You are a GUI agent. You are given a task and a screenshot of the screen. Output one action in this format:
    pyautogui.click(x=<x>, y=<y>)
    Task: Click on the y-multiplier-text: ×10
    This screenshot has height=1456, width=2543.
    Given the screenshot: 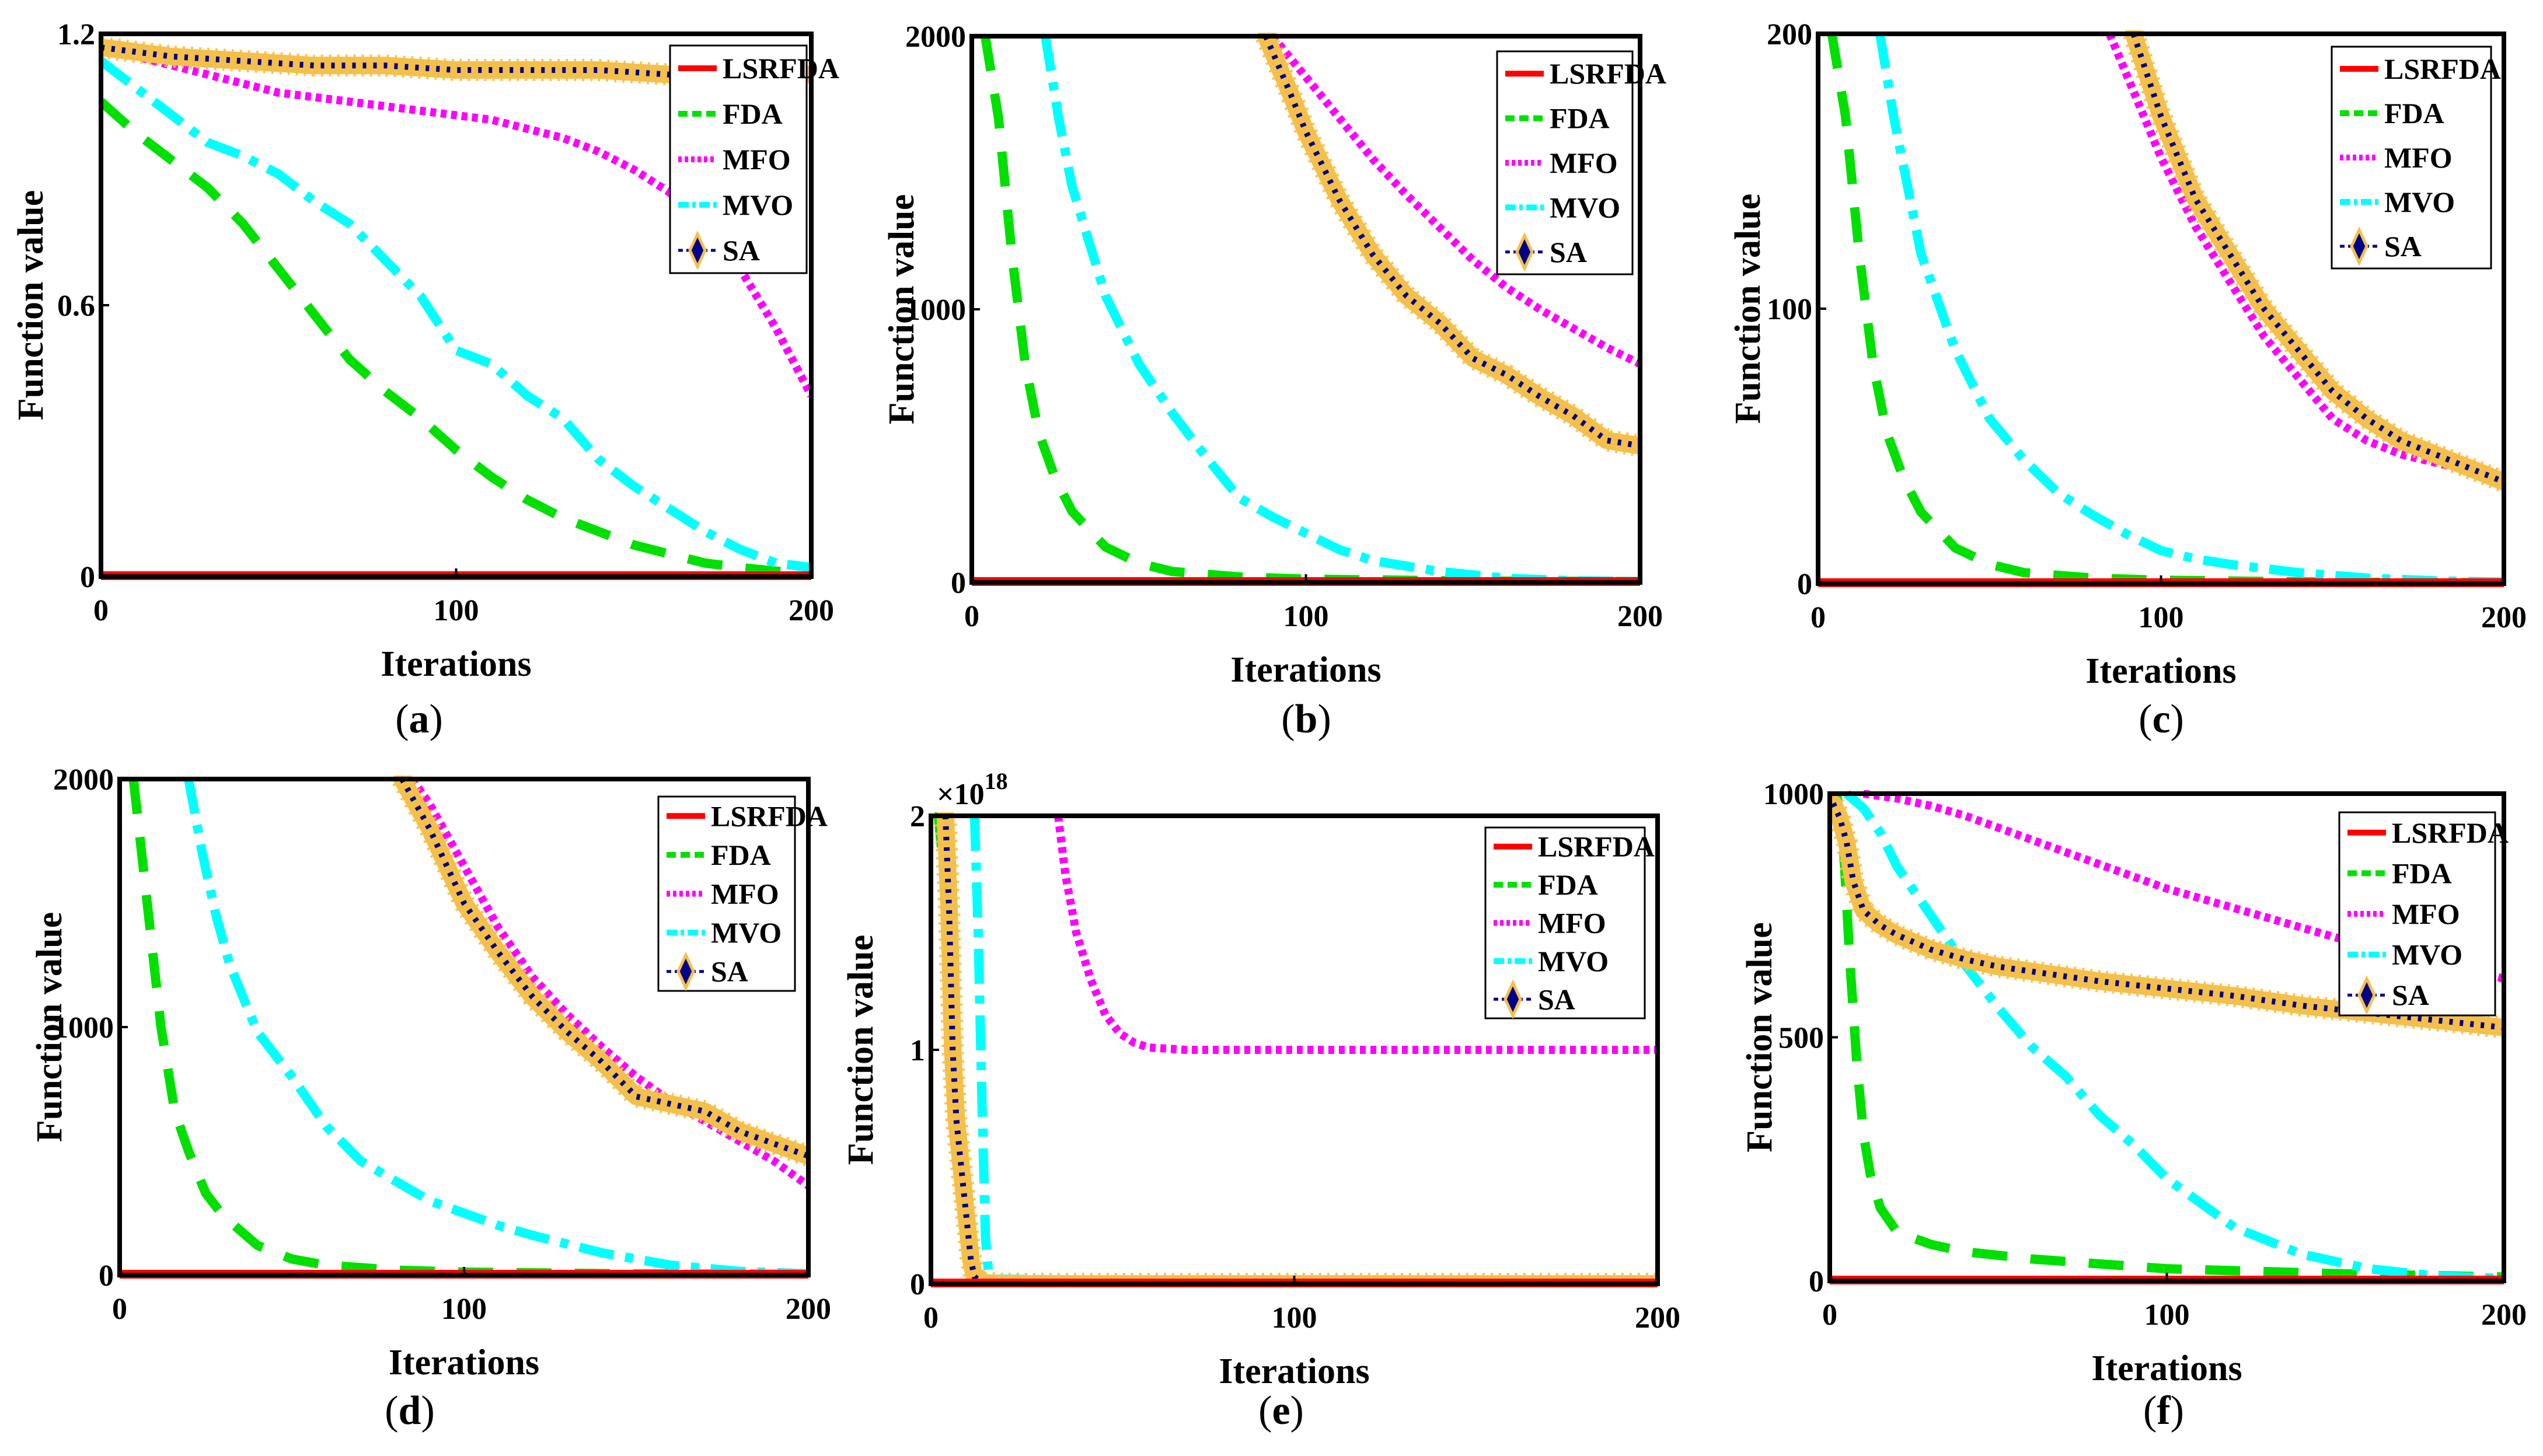 What is the action you would take?
    pyautogui.click(x=961, y=795)
    